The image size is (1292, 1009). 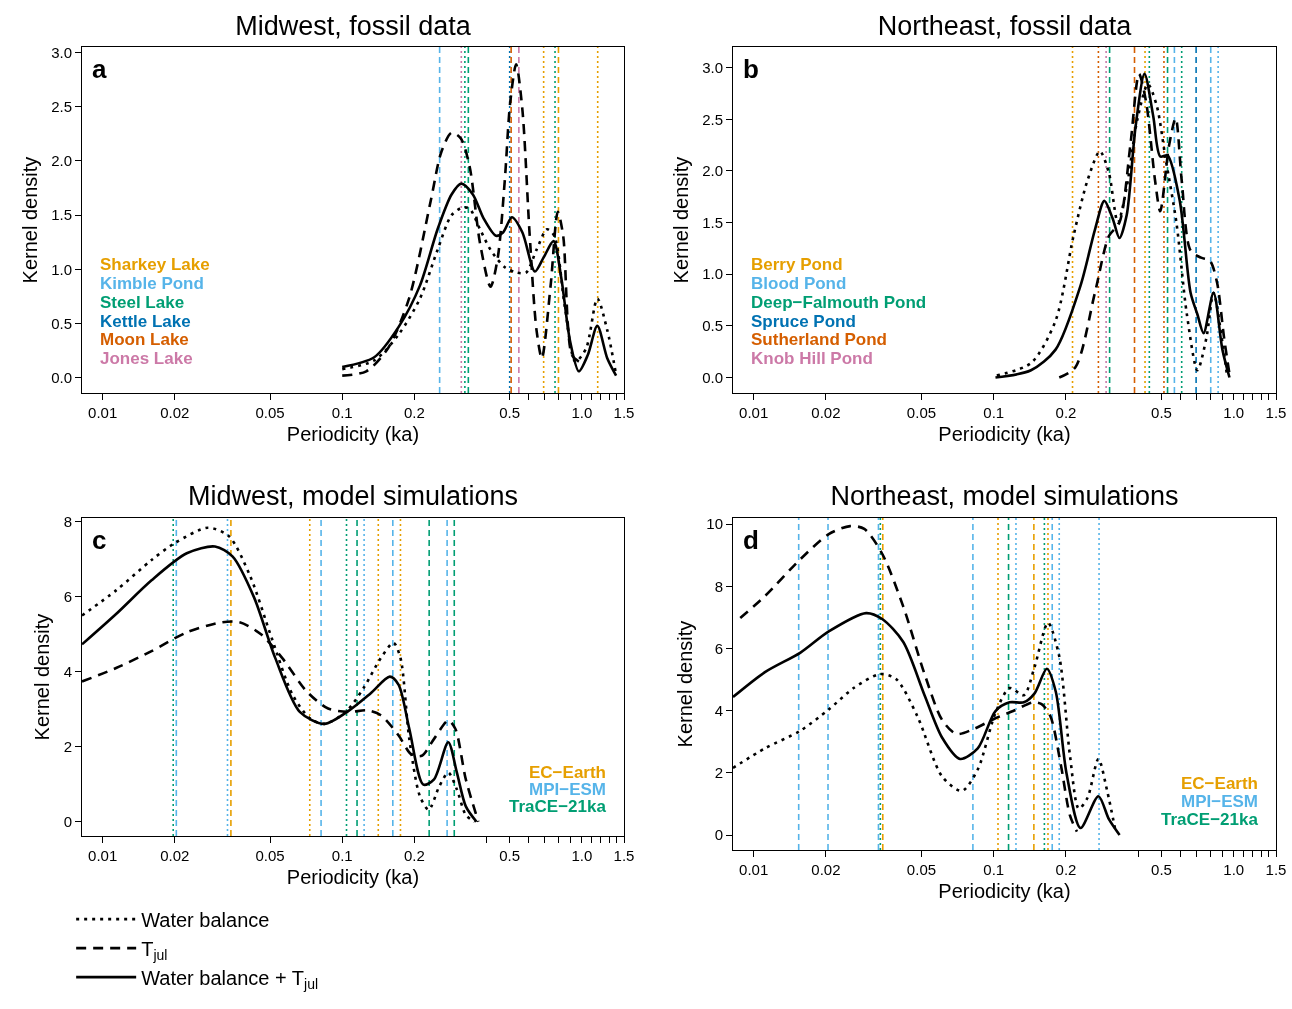 I want to click on ref-line-label: Deep−Falmouth Pond, so click(x=839, y=302).